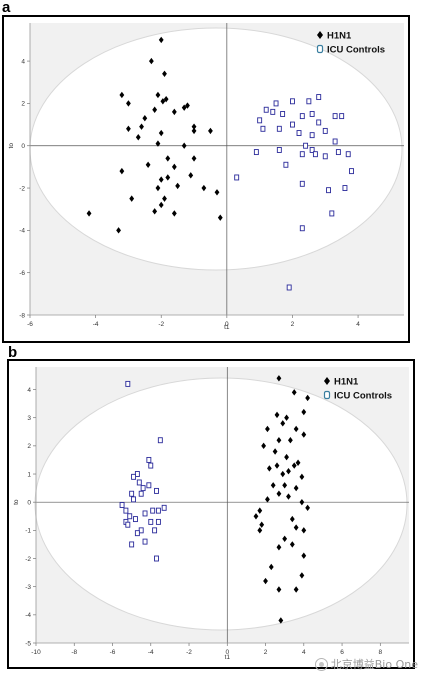 The width and height of the screenshot is (426, 678). Describe the element at coordinates (16, 502) in the screenshot. I see `y-axis-label: to` at that location.